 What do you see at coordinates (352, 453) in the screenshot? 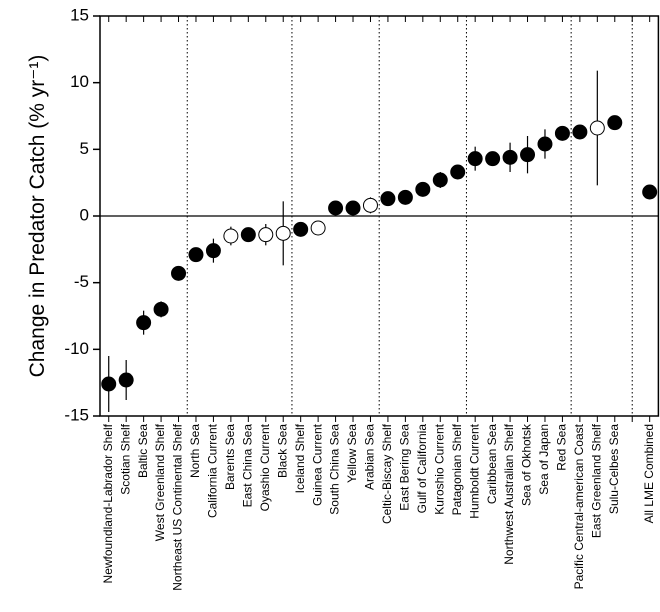
I see `x-tick-label: Yellow Sea` at bounding box center [352, 453].